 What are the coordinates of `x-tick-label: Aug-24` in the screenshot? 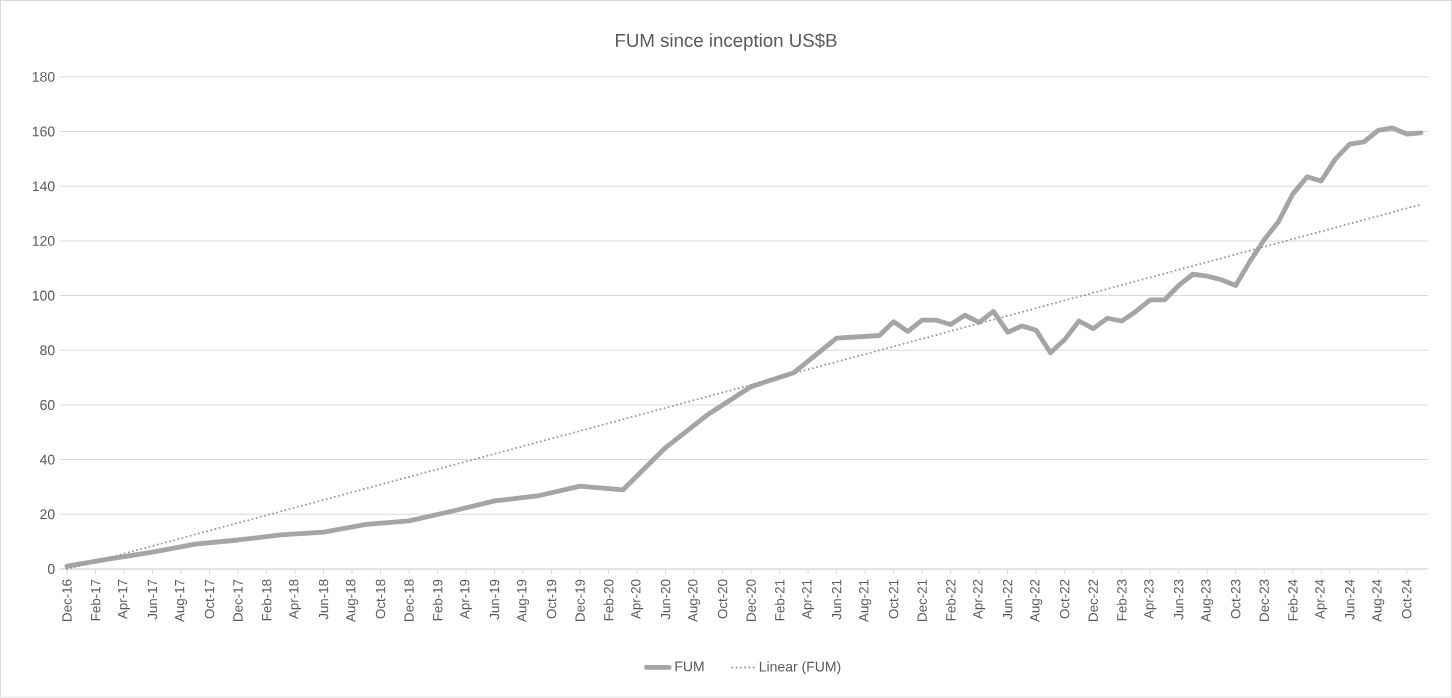 It's located at (1378, 601).